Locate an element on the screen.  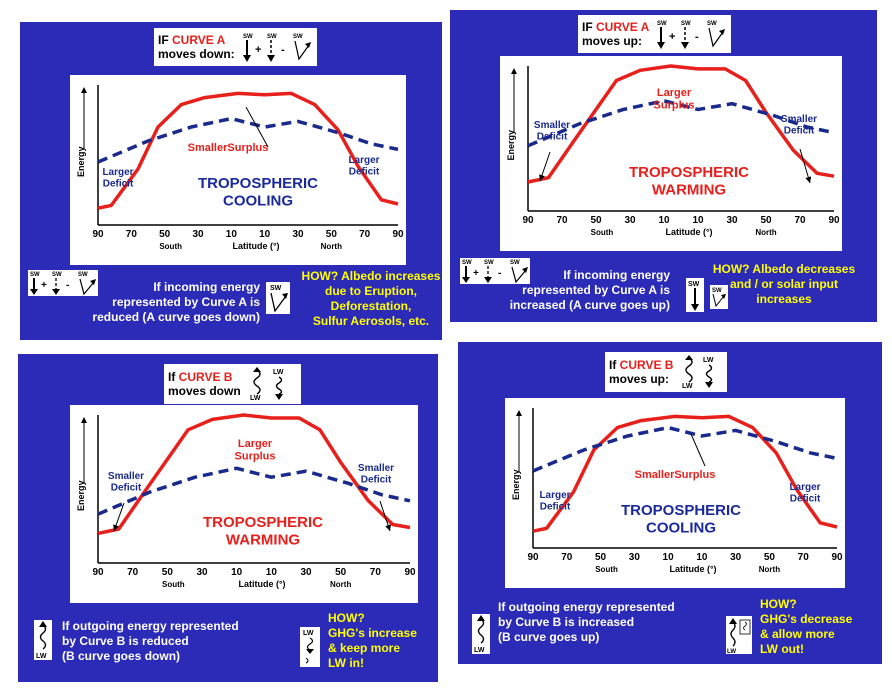
how-explanation: HOW? GHG's decrease & allow more LW out! is located at coordinates (806, 626).